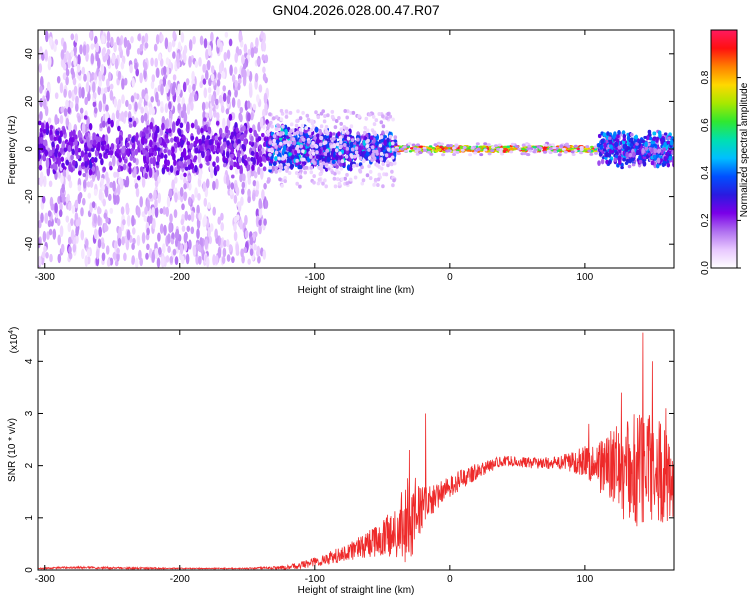  Describe the element at coordinates (705, 77) in the screenshot. I see `colorbar-tick-label: 0.8` at that location.